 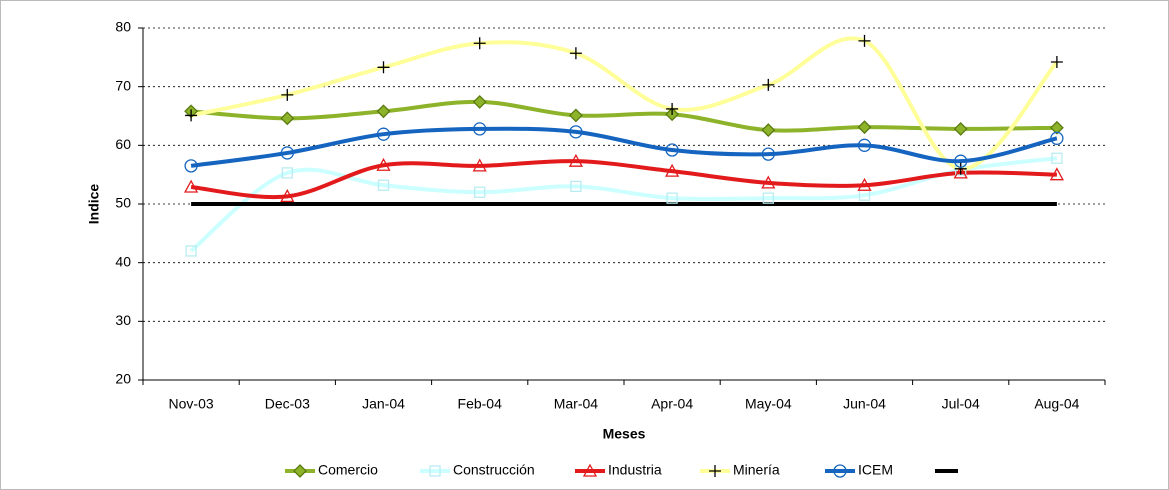 What do you see at coordinates (123, 320) in the screenshot?
I see `y-tick-label: 30` at bounding box center [123, 320].